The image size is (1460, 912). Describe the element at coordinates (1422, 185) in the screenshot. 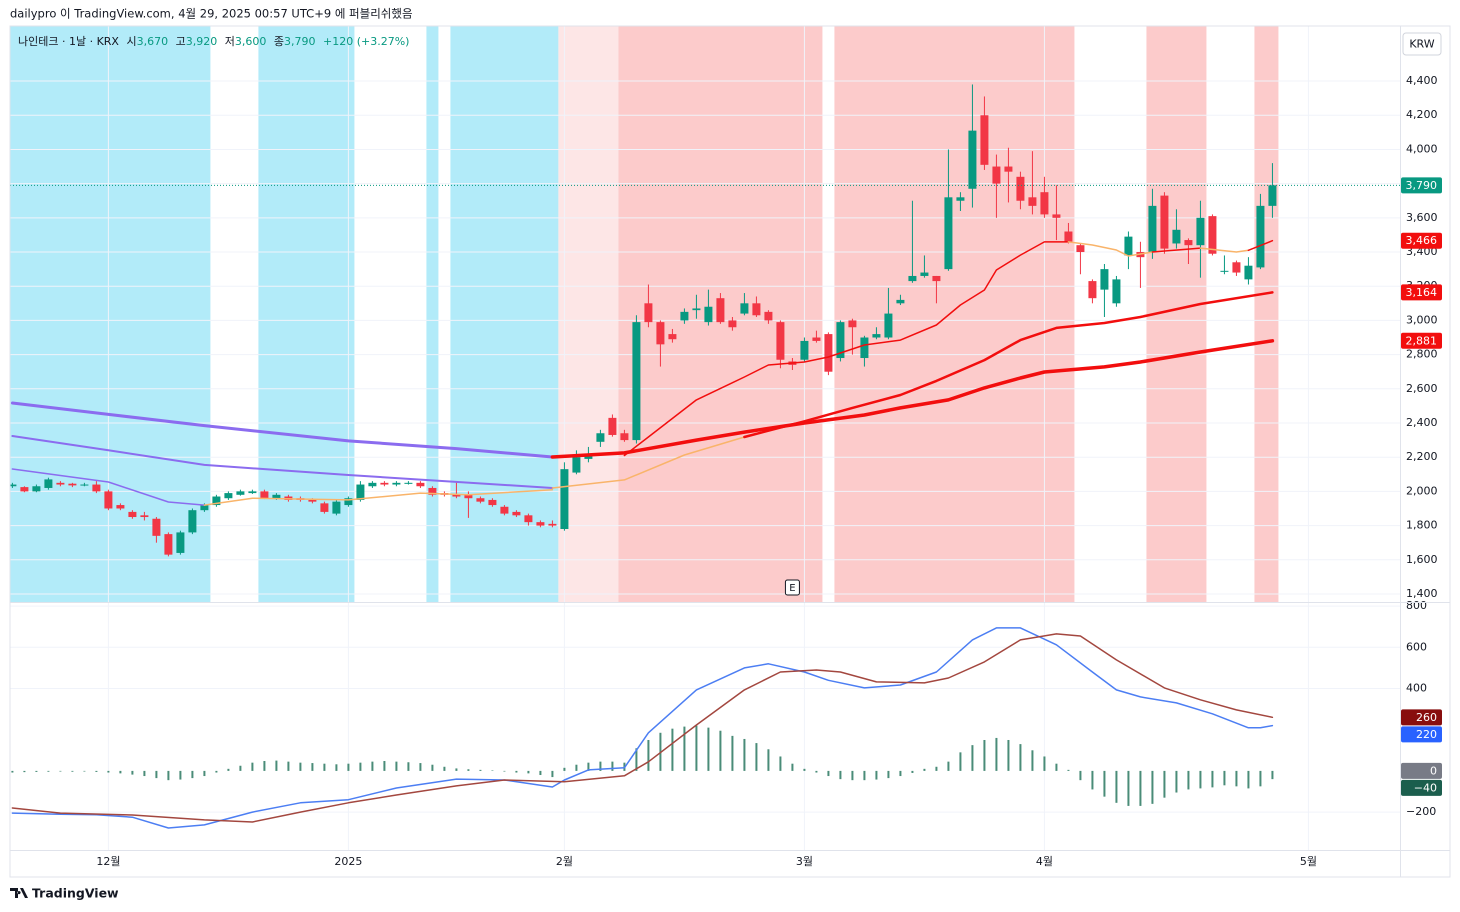

I see `axis-badge-label: 3,790` at that location.